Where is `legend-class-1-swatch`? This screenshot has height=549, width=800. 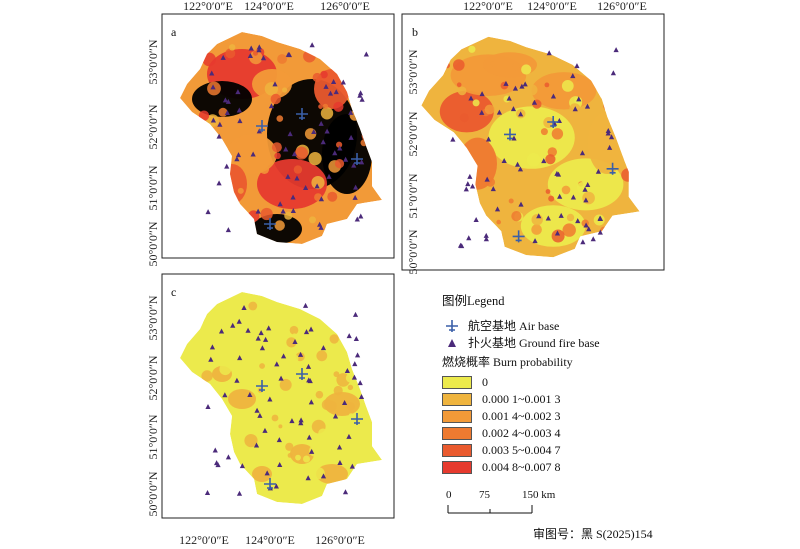 legend-class-1-swatch is located at coordinates (457, 399).